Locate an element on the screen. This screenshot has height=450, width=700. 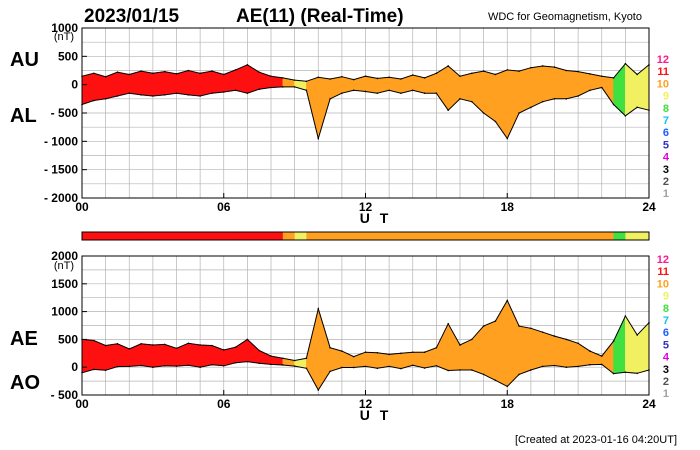
legend-level-5: 5 is located at coordinates (666, 145).